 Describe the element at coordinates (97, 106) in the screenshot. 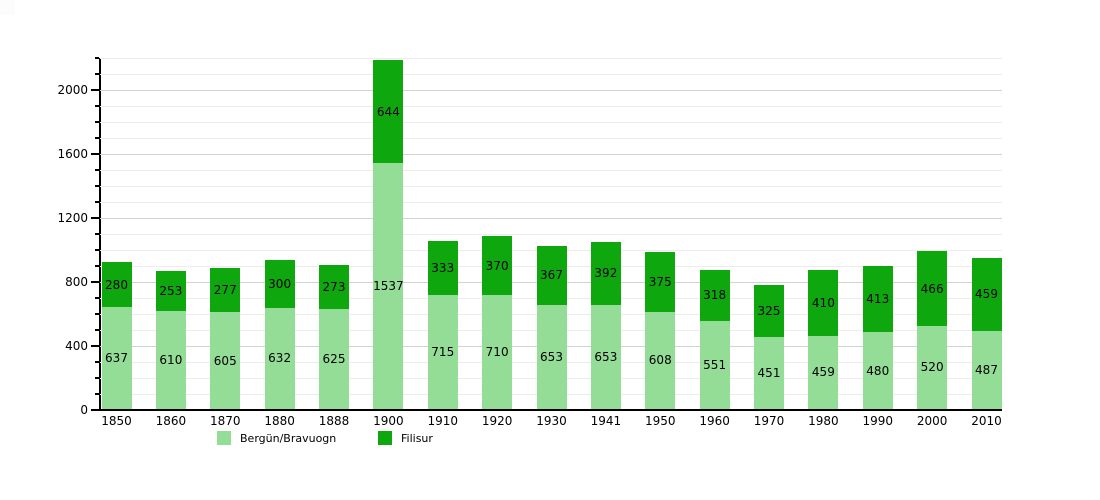

I see `y-axis-tick-1900` at that location.